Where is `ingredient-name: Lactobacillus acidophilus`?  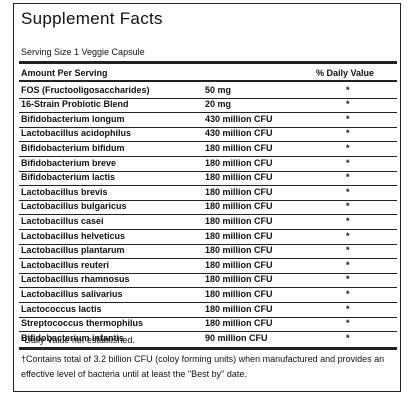 ingredient-name: Lactobacillus acidophilus is located at coordinates (76, 133).